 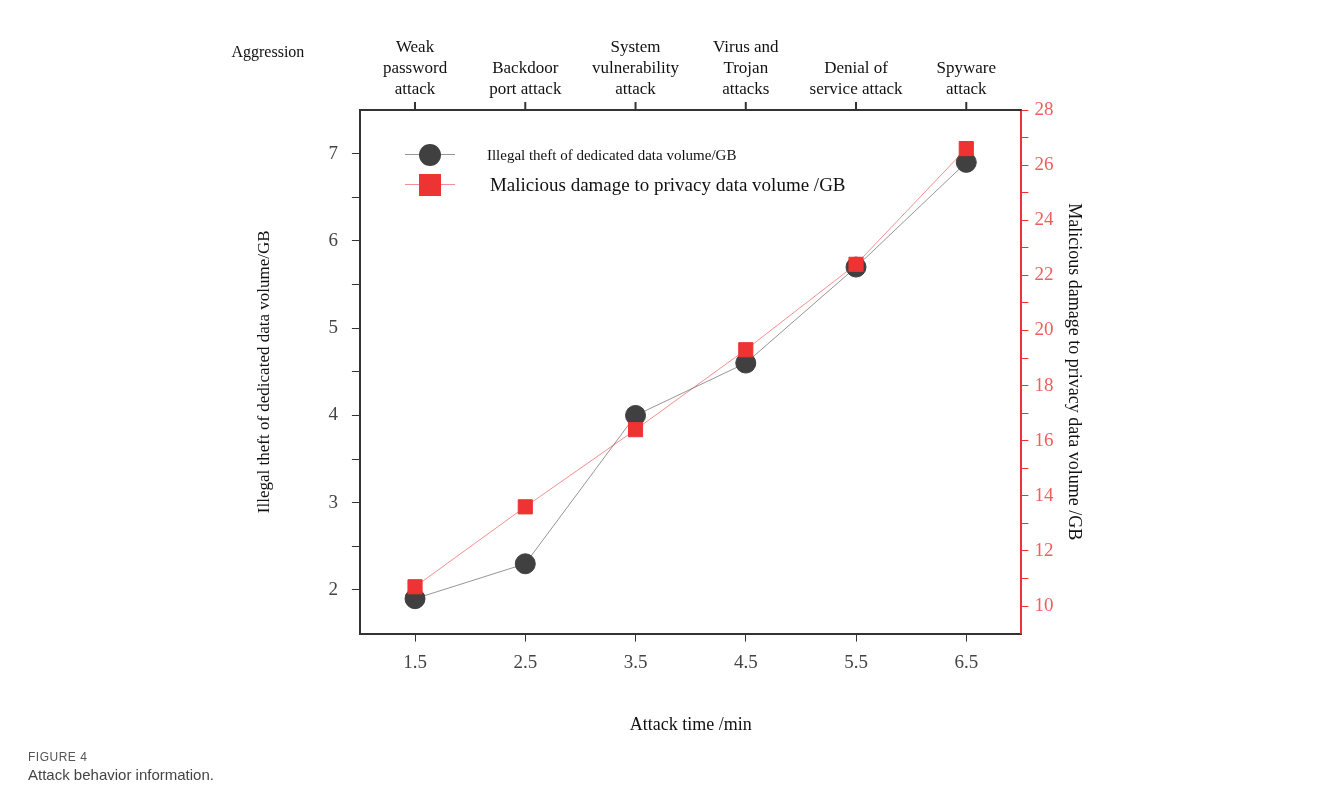 What do you see at coordinates (1044, 274) in the screenshot?
I see `y2-tick-label: 22` at bounding box center [1044, 274].